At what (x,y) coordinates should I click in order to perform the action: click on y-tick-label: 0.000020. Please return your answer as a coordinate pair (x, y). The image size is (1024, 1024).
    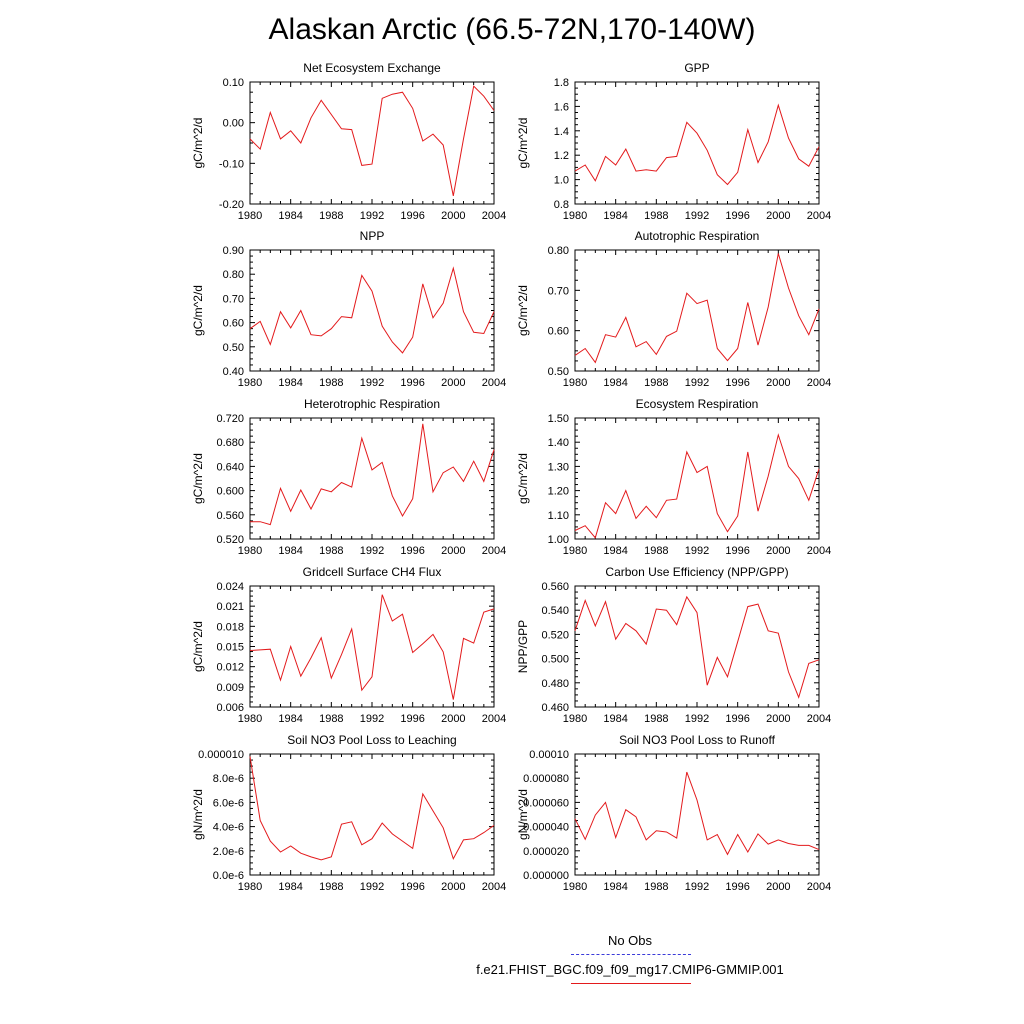
    Looking at the image, I should click on (546, 852).